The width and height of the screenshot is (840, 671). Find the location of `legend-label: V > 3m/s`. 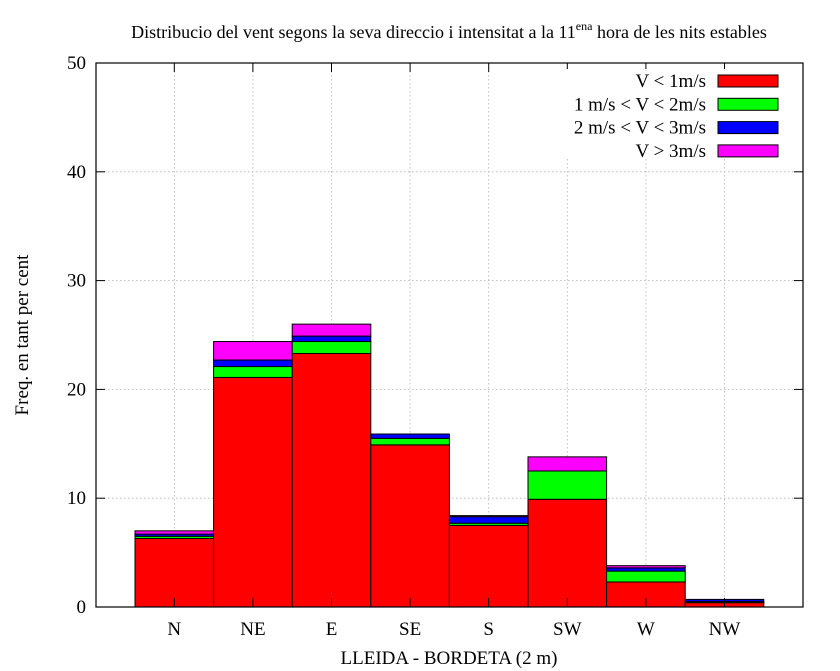

legend-label: V > 3m/s is located at coordinates (670, 151).